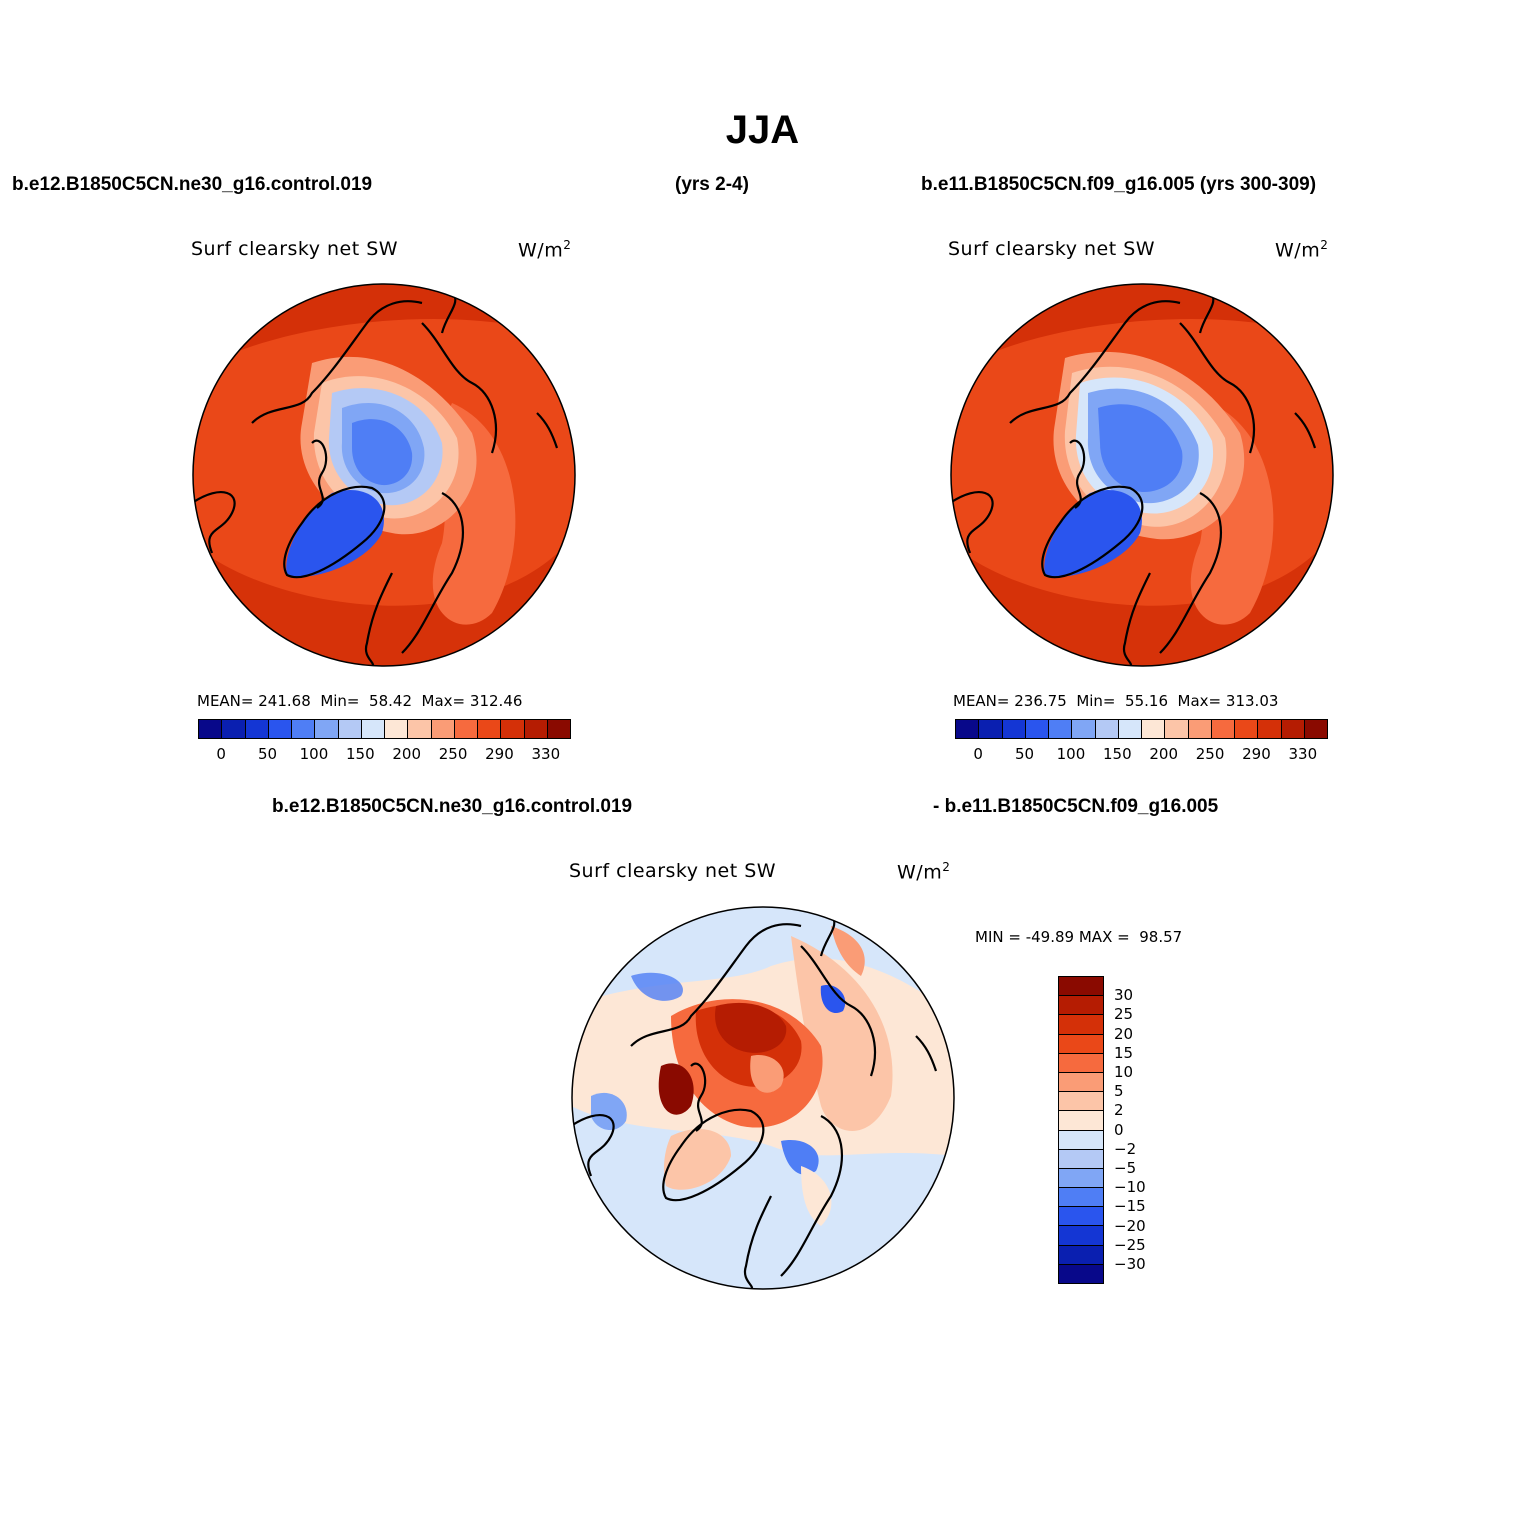  What do you see at coordinates (545, 250) in the screenshot?
I see `panel1-units: W/m2` at bounding box center [545, 250].